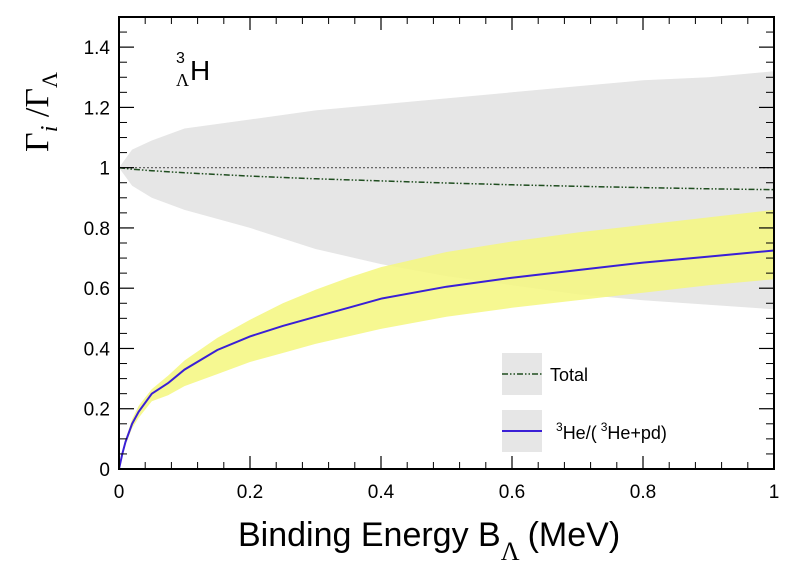 The width and height of the screenshot is (798, 575). I want to click on y-tick-label: 1.4, so click(97, 48).